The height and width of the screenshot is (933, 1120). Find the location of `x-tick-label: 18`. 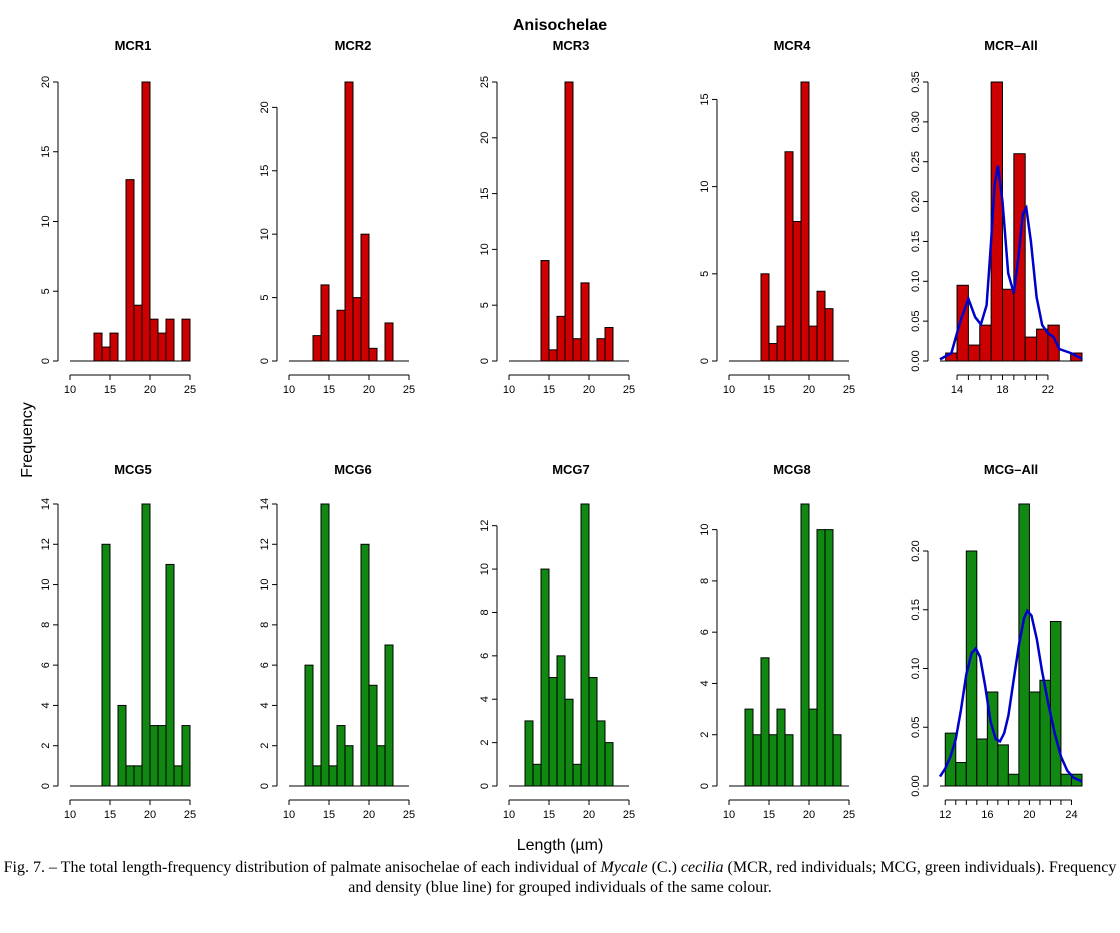

x-tick-label: 18 is located at coordinates (1002, 390).